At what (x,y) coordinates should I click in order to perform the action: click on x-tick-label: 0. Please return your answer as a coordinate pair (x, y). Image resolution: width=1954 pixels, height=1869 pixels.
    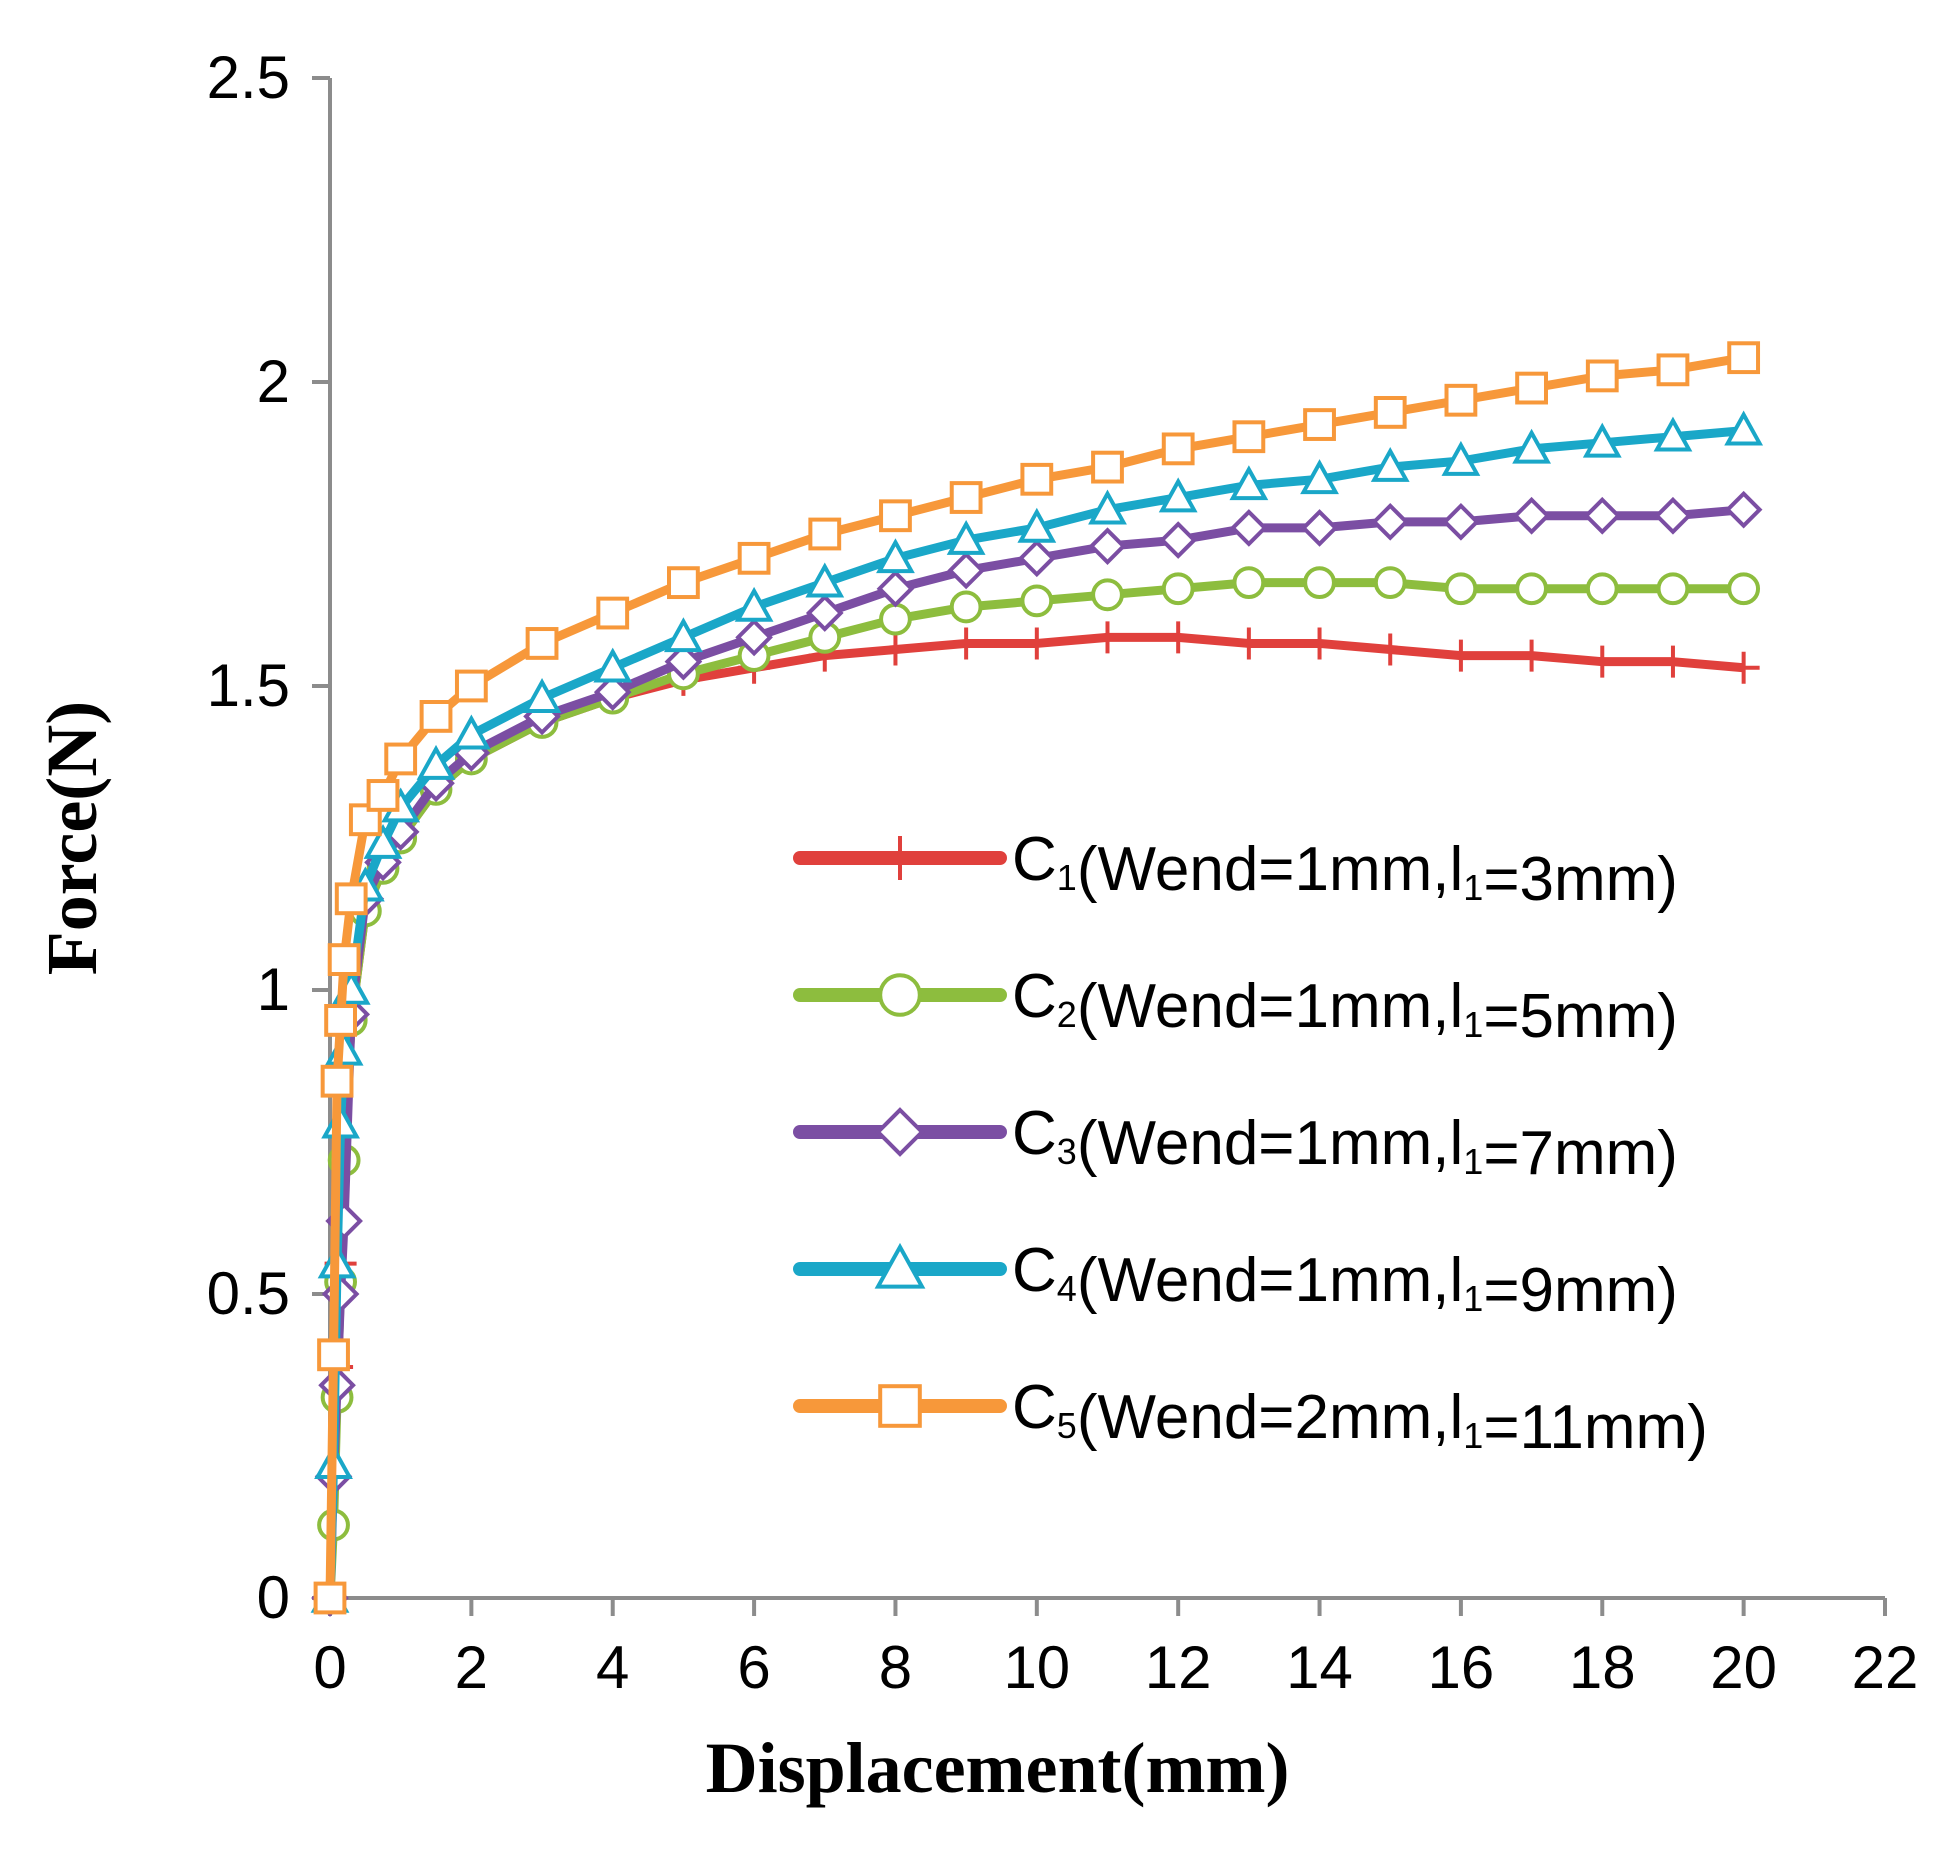
    Looking at the image, I should click on (329, 1667).